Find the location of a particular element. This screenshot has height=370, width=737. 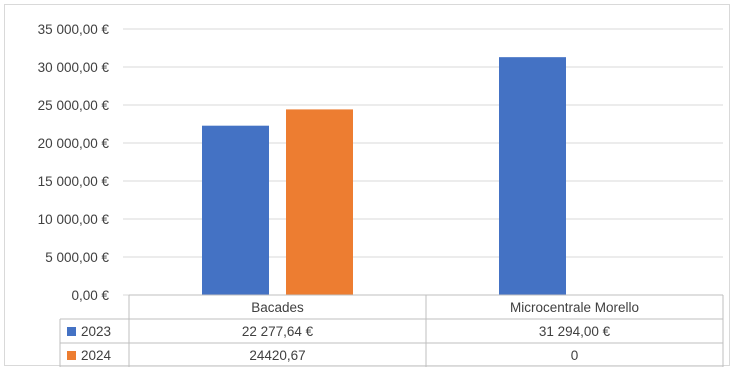

y-tick-label: 20 000,00 € is located at coordinates (74, 143).